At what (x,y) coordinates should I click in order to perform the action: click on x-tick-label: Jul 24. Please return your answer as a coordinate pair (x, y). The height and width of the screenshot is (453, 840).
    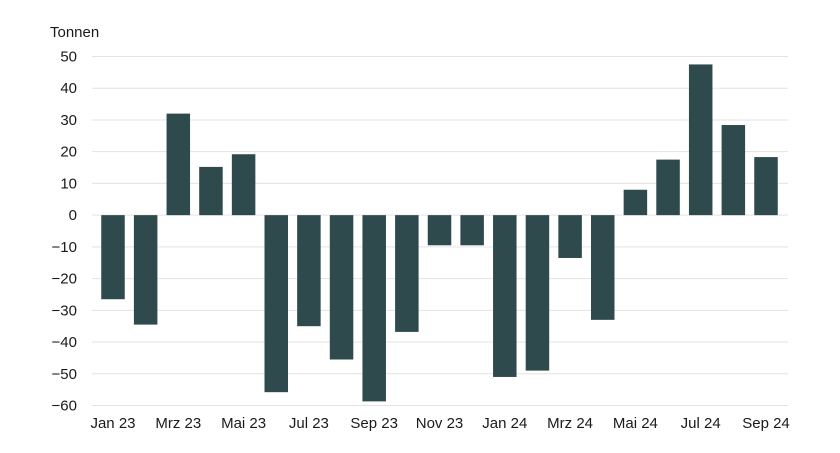
    Looking at the image, I should click on (701, 423).